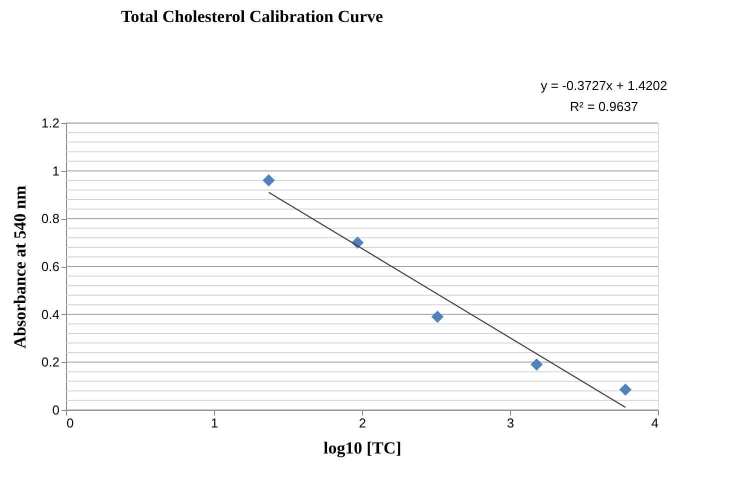  I want to click on y-tick-label: 0.6, so click(50, 266).